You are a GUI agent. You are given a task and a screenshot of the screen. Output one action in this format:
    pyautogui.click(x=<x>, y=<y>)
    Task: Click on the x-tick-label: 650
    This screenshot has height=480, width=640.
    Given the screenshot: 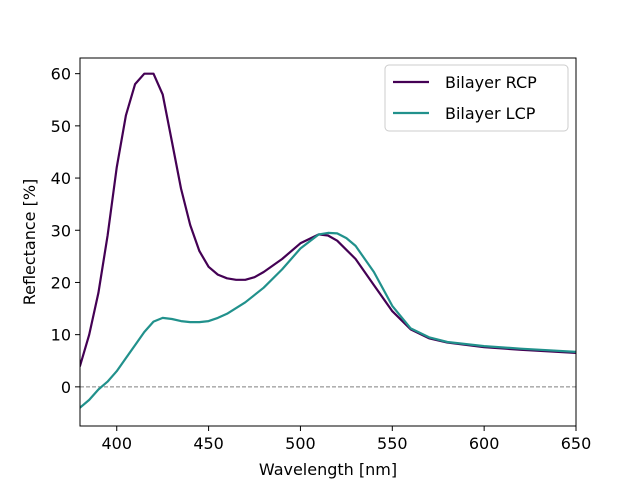 What is the action you would take?
    pyautogui.click(x=576, y=443)
    